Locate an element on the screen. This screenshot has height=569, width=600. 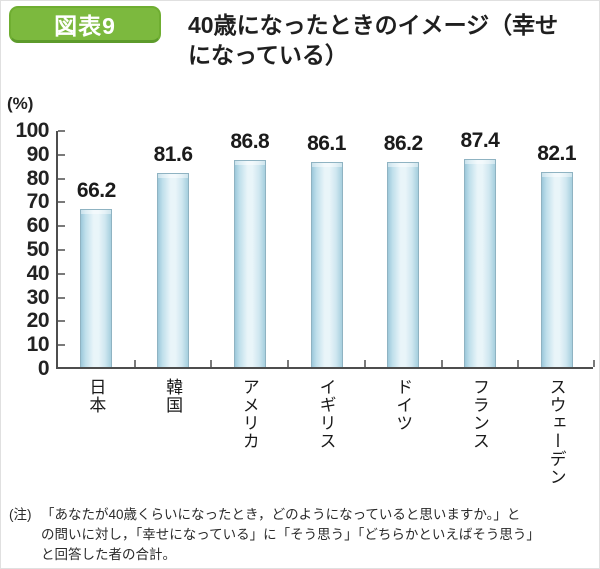
x-category-label: 韓国 is located at coordinates (173, 396).